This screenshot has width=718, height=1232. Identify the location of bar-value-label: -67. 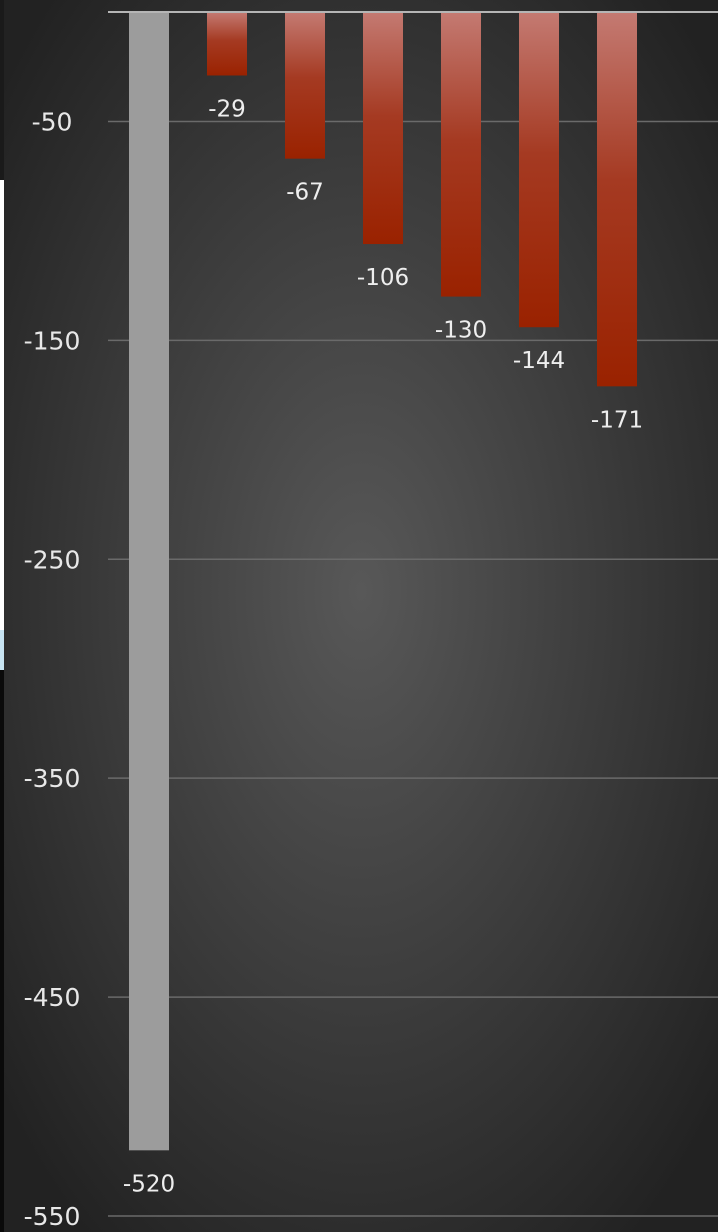
(305, 193).